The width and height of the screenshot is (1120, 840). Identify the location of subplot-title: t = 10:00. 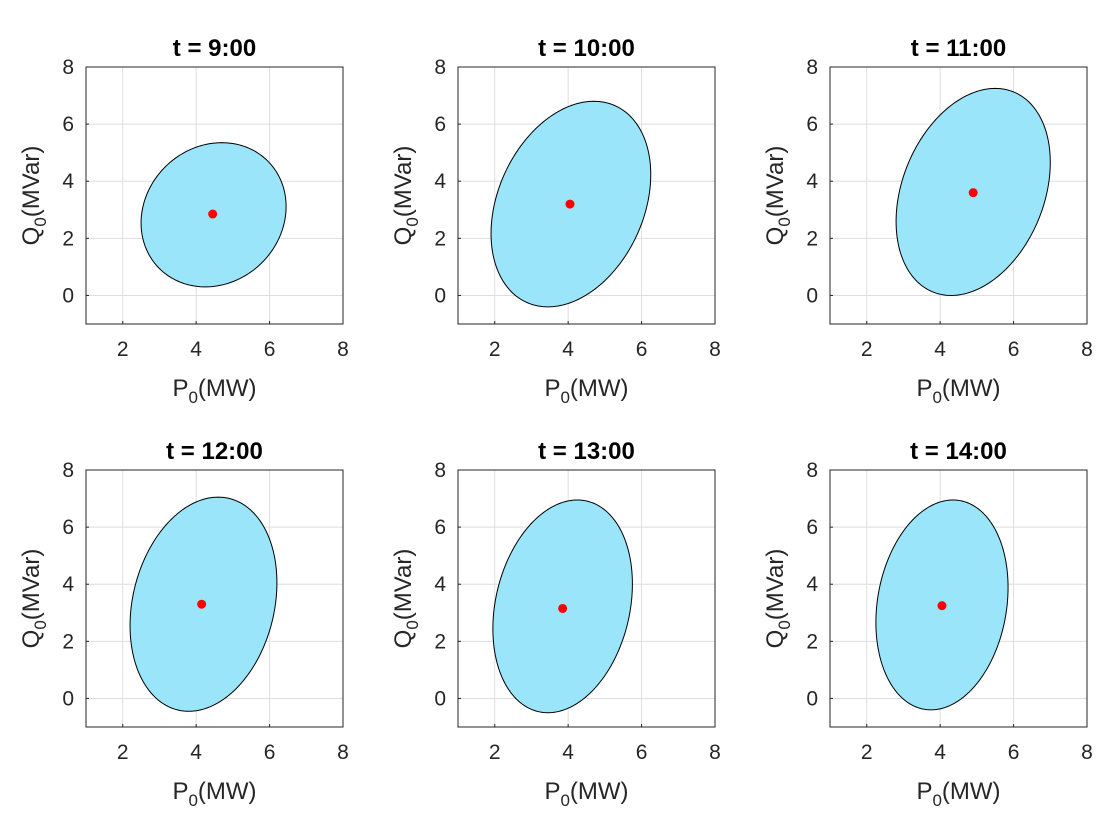
(586, 48).